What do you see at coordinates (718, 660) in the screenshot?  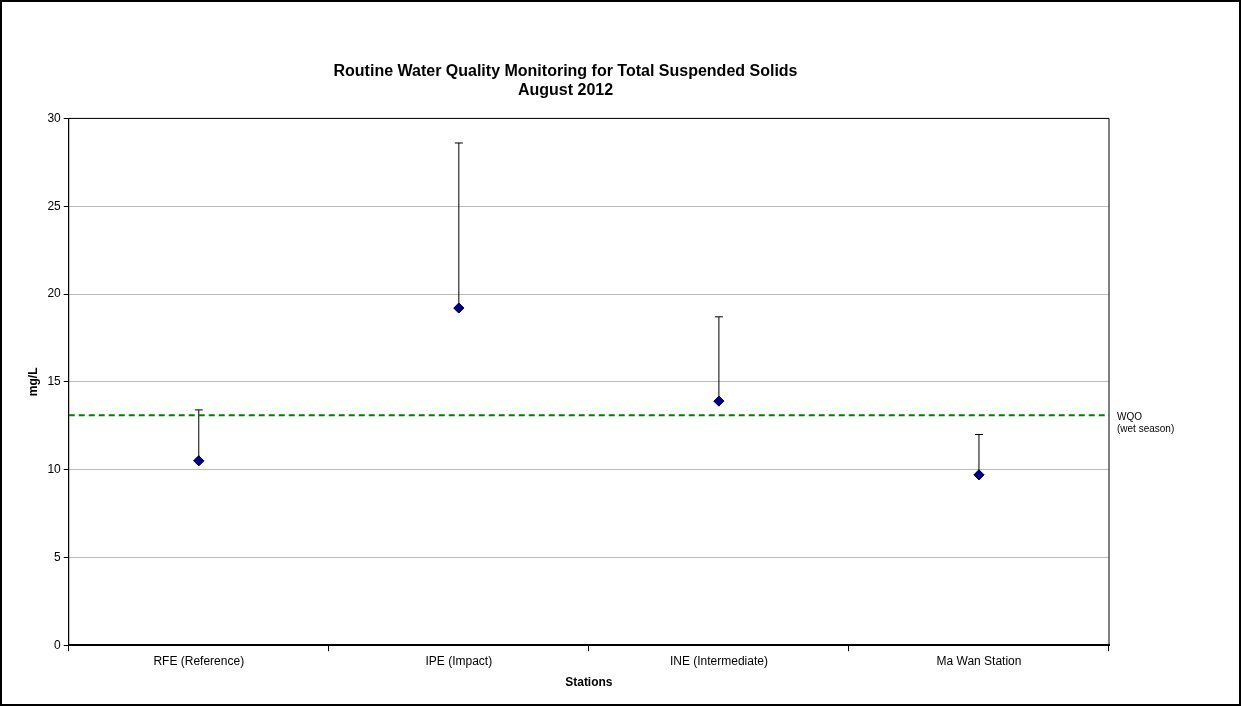 I see `x-tick-label: INE (Intermediate)` at bounding box center [718, 660].